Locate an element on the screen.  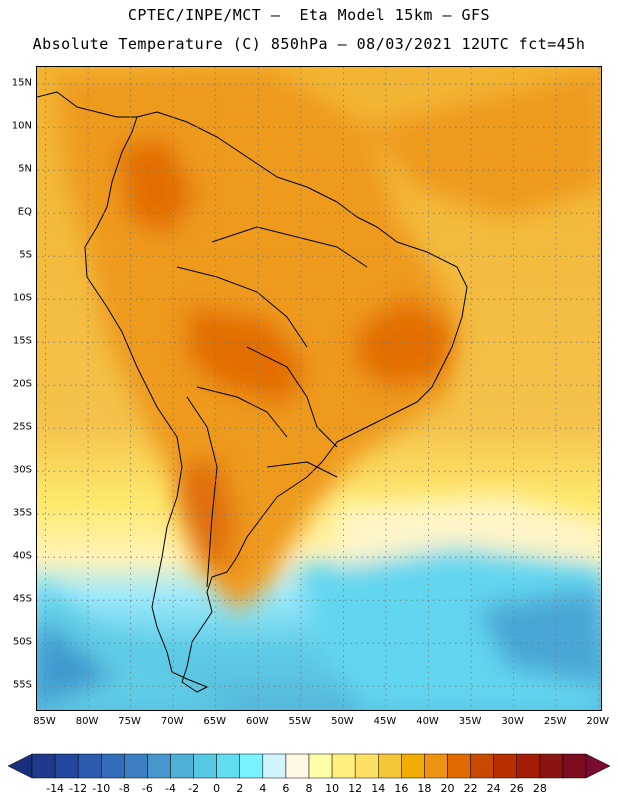
field-zone-mild-band is located at coordinates (469, 532).